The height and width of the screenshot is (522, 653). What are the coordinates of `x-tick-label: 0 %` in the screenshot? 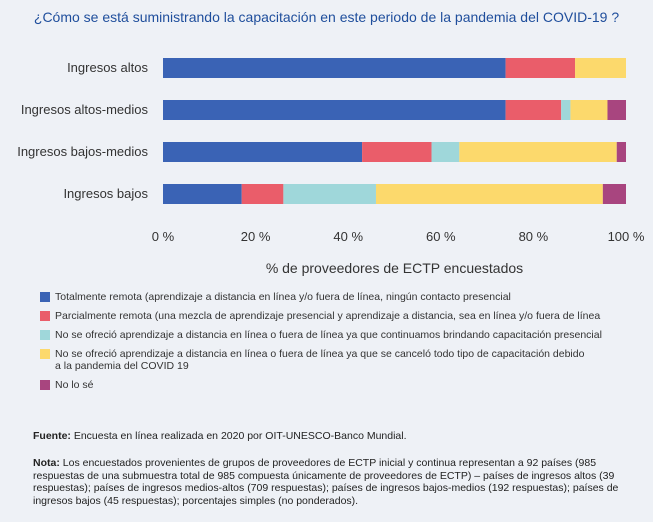 It's located at (163, 236).